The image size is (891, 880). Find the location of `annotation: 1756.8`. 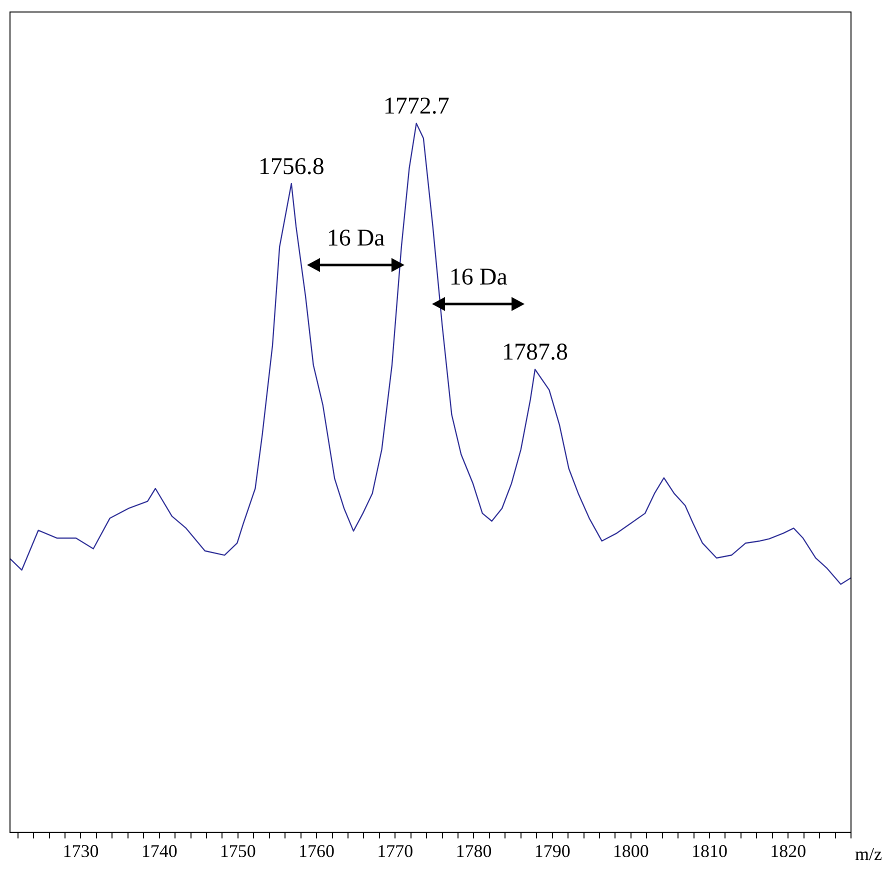

annotation: 1756.8 is located at coordinates (291, 167).